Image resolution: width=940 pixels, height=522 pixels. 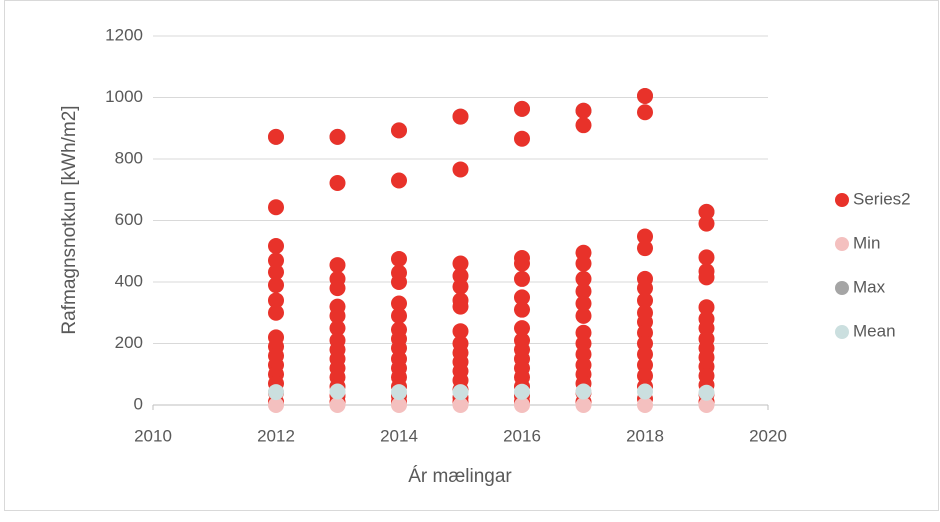 What do you see at coordinates (460, 476) in the screenshot?
I see `x-axis-label: Ár mælingar` at bounding box center [460, 476].